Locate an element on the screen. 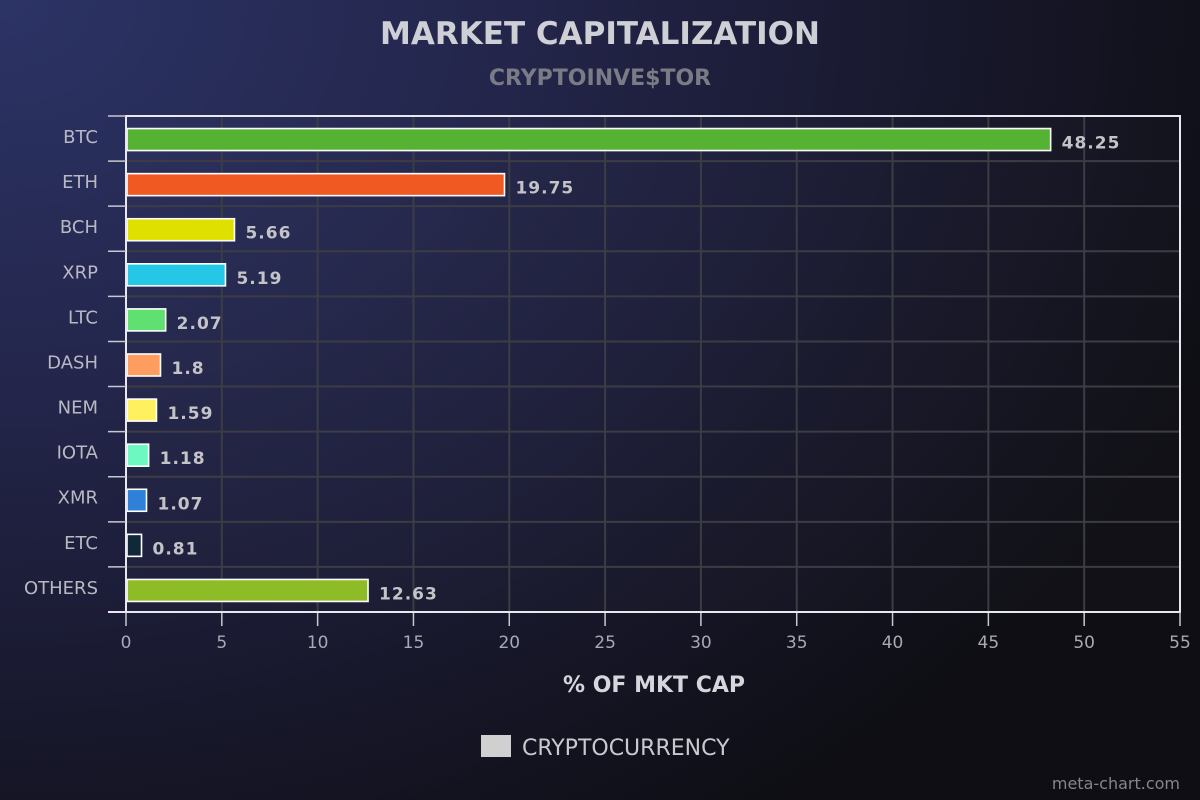  category-labels: BTC ETH BCH XRP LTC DASH NEM IOTA XMR ETC OTHERS is located at coordinates (61, 363).